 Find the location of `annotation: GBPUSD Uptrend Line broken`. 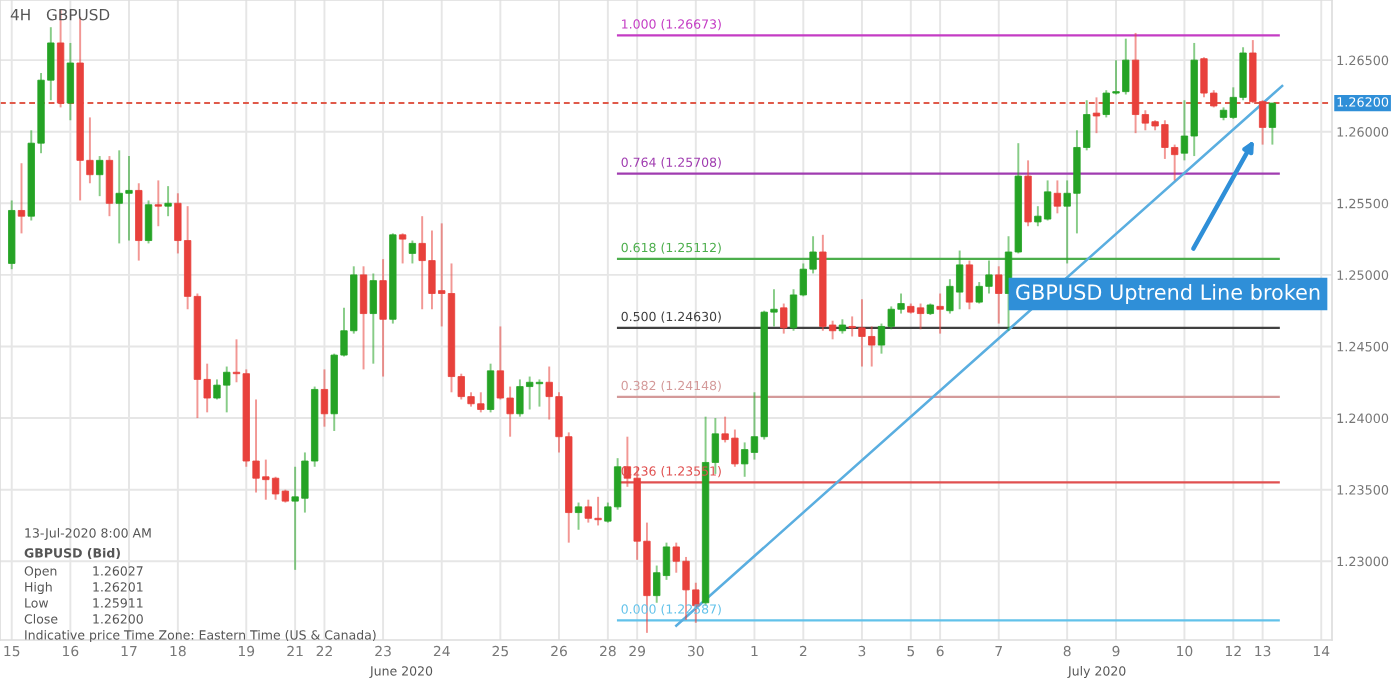

annotation: GBPUSD Uptrend Line broken is located at coordinates (1168, 294).